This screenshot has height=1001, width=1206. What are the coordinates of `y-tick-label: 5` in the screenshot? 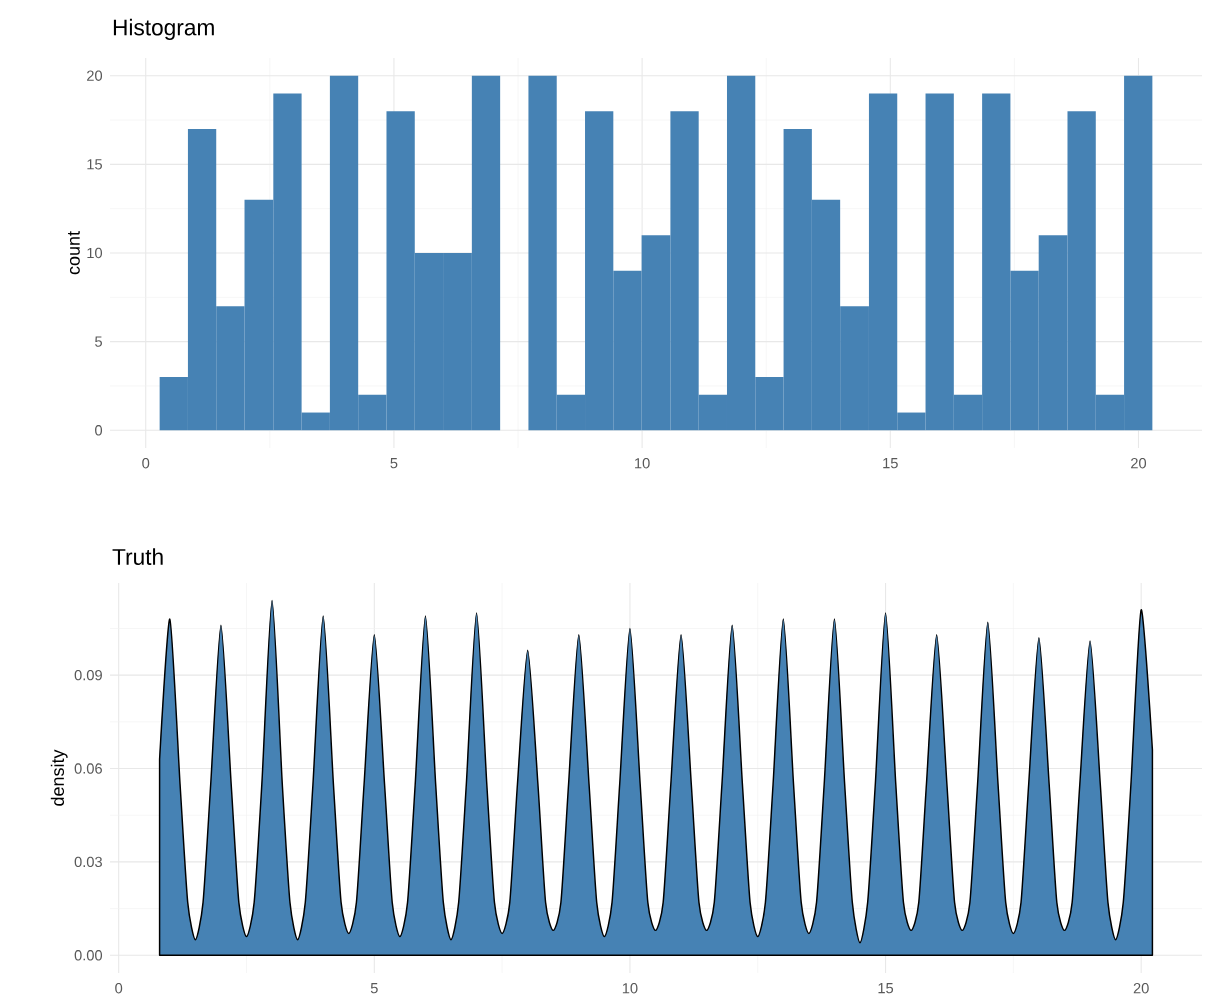 It's located at (98, 341).